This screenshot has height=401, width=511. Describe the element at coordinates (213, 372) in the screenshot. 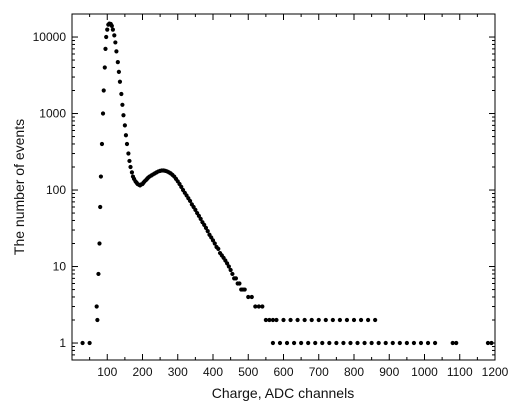

I see `x-tick-label: 400` at that location.